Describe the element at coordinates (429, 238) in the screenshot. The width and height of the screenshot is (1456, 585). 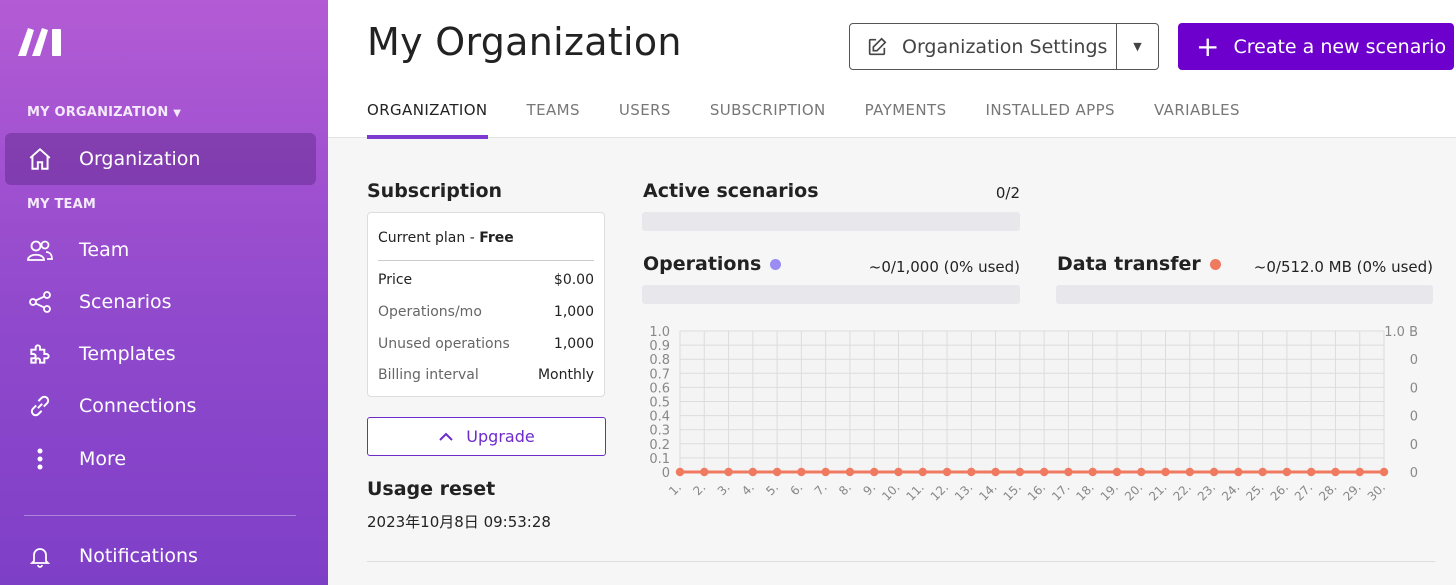
I see `current-plan-label: Current plan -` at that location.